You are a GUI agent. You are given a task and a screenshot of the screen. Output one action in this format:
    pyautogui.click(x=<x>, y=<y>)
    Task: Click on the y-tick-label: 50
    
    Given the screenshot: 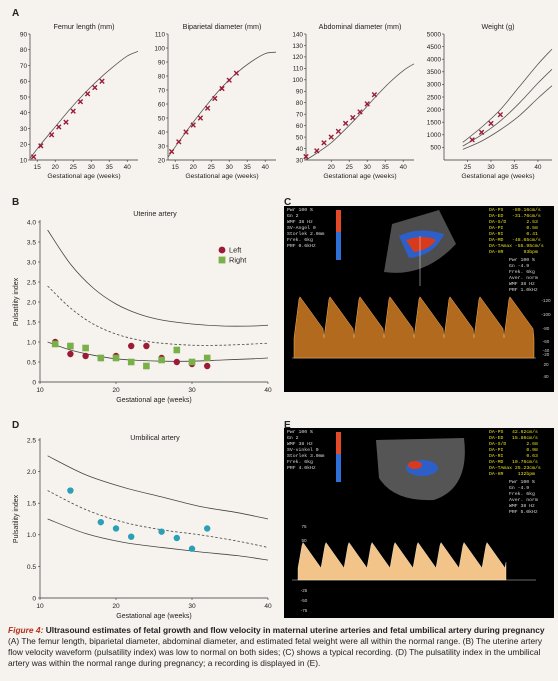 What is the action you would take?
    pyautogui.click(x=300, y=137)
    